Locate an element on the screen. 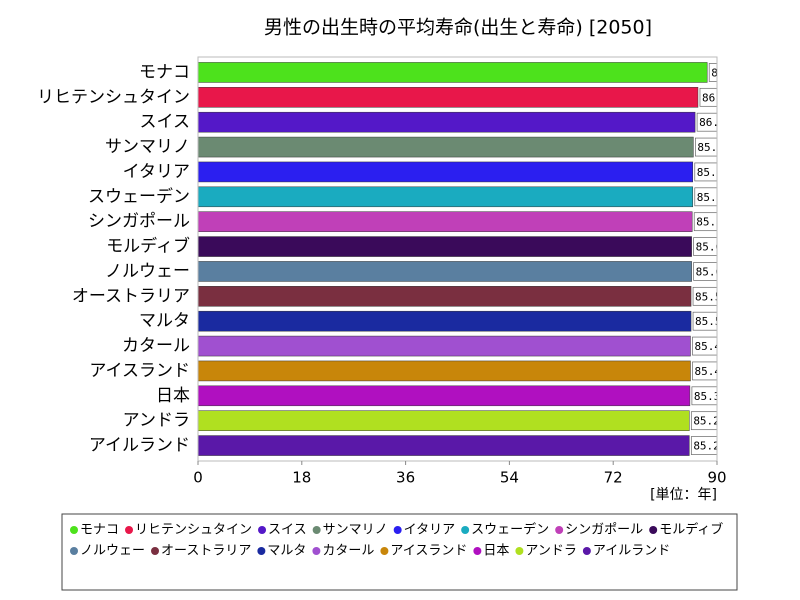  x-tick-label: 36 is located at coordinates (405, 478).